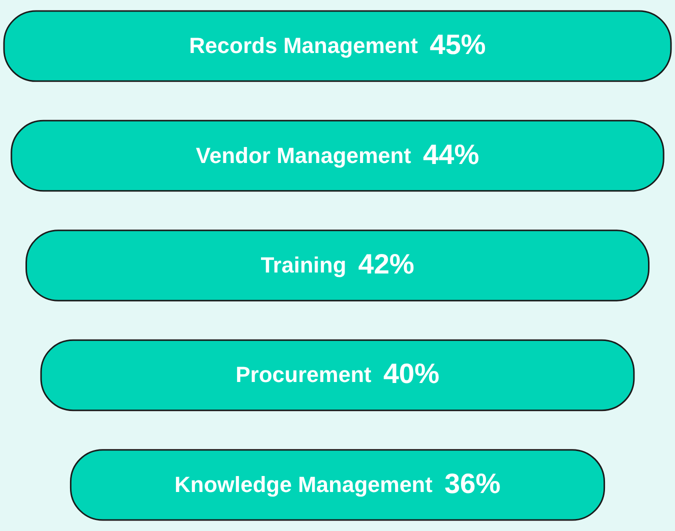 The width and height of the screenshot is (675, 531). Describe the element at coordinates (411, 374) in the screenshot. I see `data-label: 40%` at that location.